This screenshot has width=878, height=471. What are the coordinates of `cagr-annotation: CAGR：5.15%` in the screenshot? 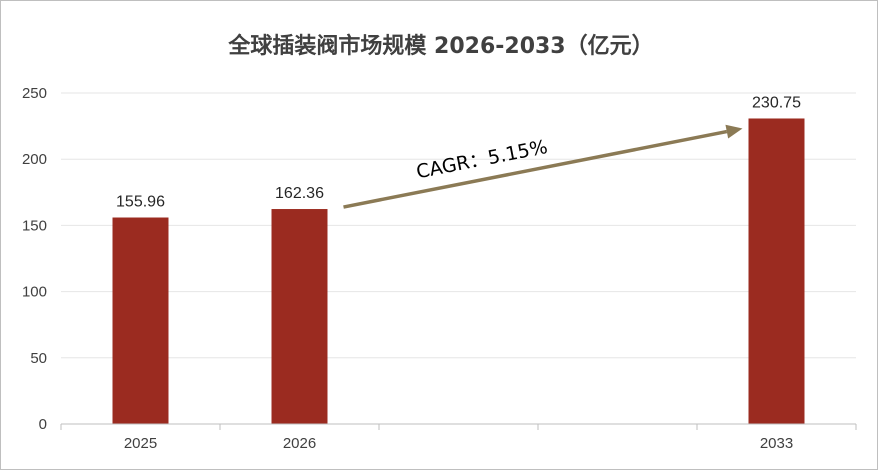 It's located at (543, 166).